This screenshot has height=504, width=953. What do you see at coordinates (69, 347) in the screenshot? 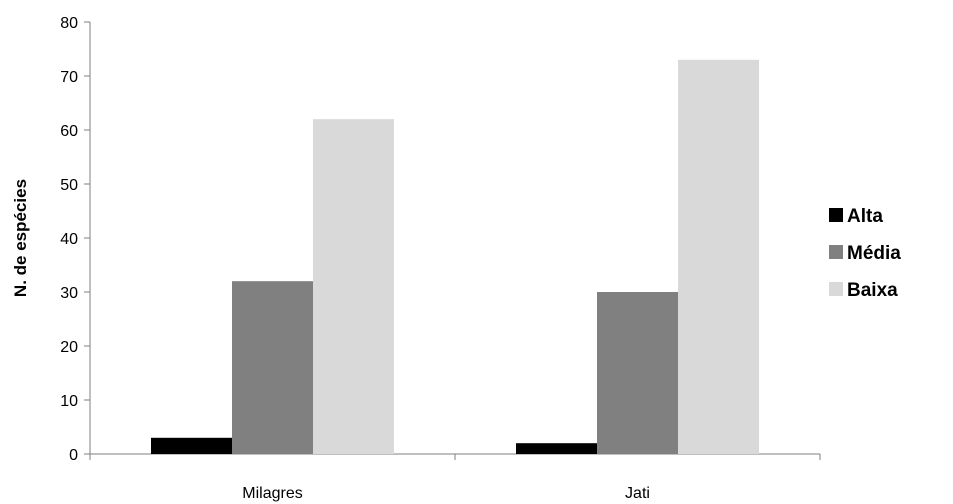
I see `y-tick-label: 20` at bounding box center [69, 347].